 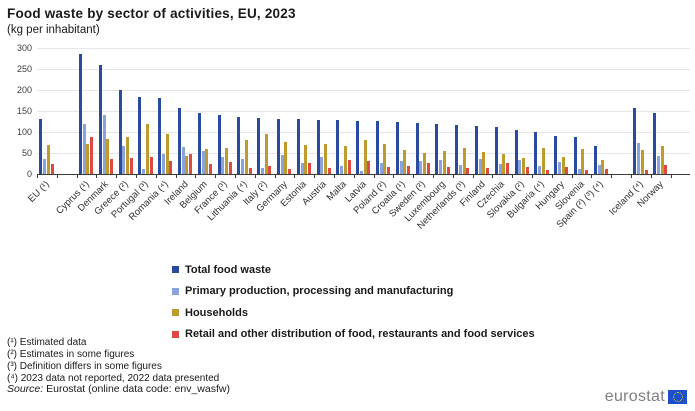 What do you see at coordinates (353, 313) in the screenshot?
I see `legend-item-households: Households` at bounding box center [353, 313].